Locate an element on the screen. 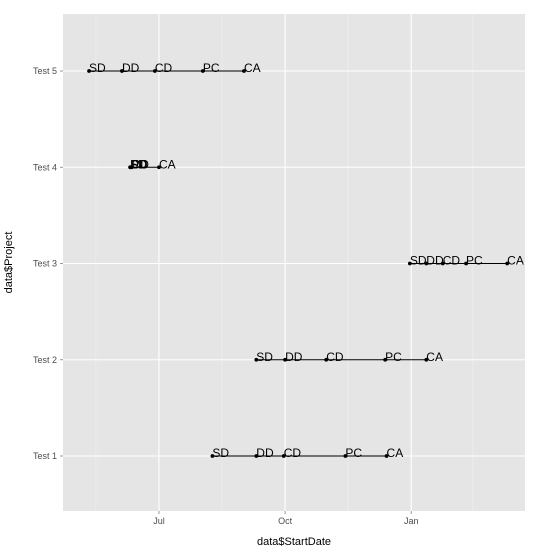  point-label-test-5-dd: DD is located at coordinates (131, 68).